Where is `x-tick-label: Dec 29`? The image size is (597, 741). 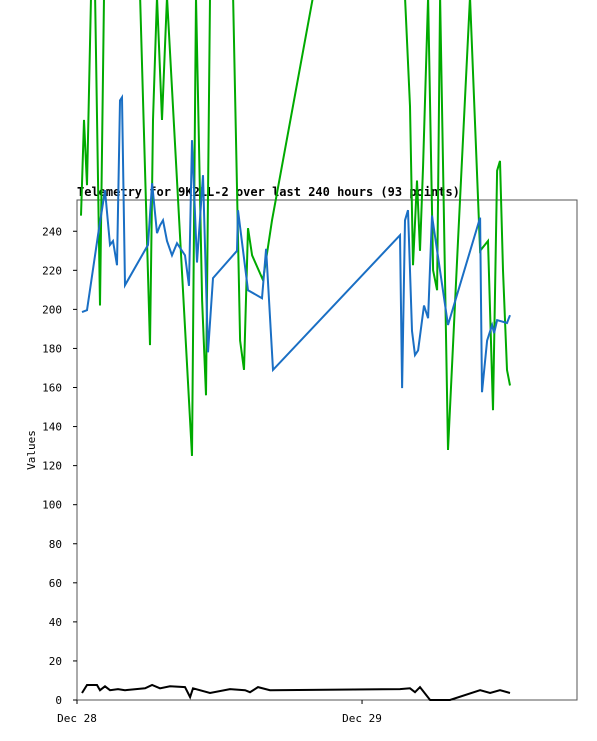 x-tick-label: Dec 29 is located at coordinates (362, 718).